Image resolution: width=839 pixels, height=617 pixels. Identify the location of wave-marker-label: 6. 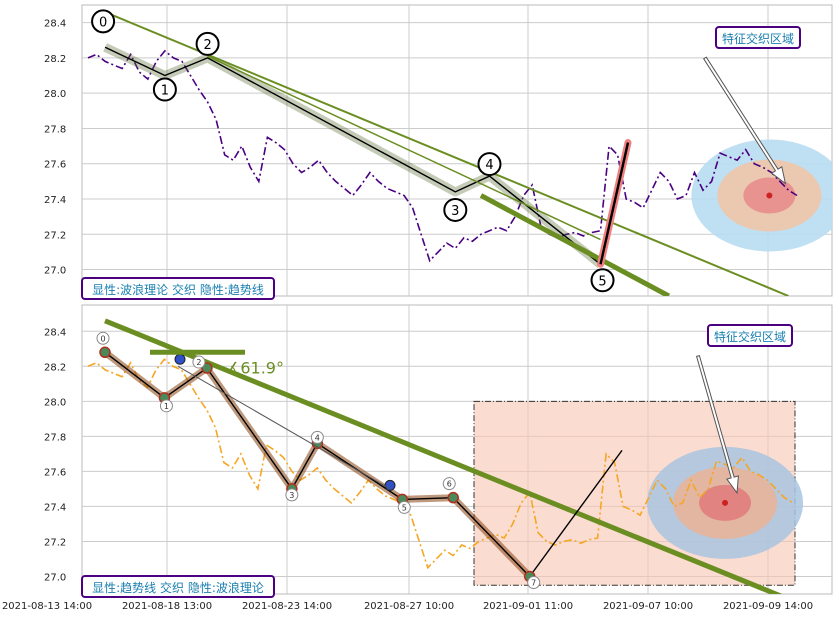
(449, 484).